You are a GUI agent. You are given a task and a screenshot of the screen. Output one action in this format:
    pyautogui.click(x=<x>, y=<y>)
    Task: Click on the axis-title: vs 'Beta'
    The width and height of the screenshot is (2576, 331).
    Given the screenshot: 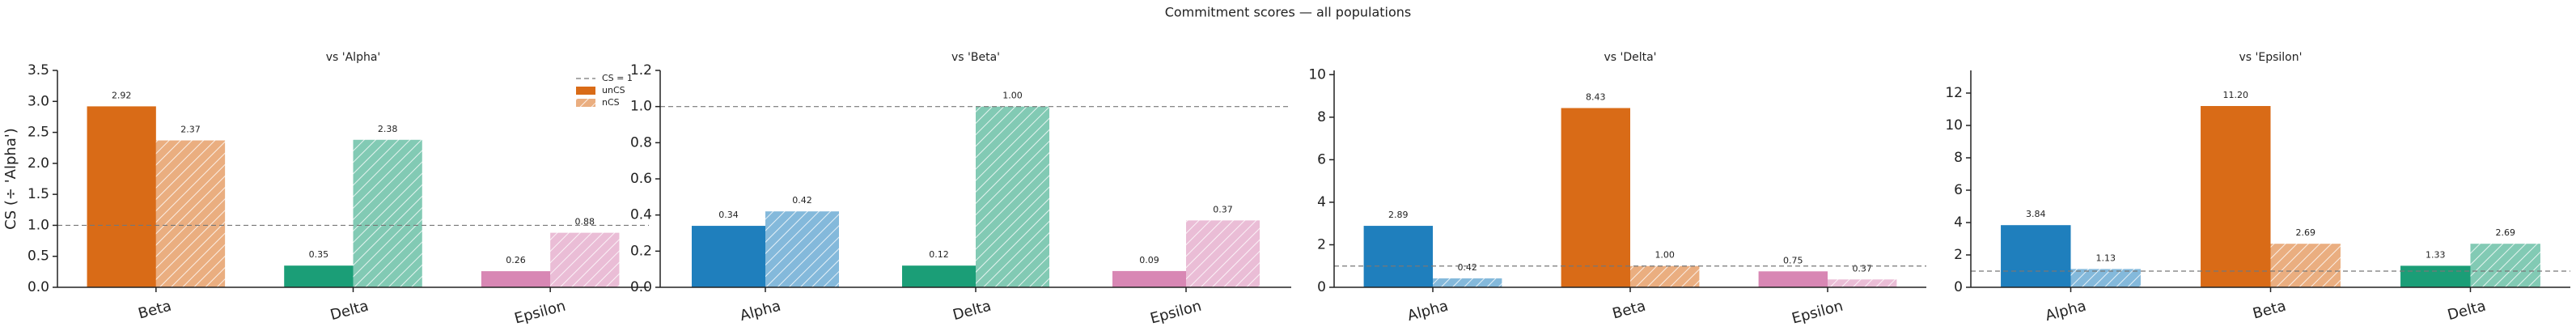 What is the action you would take?
    pyautogui.click(x=975, y=57)
    